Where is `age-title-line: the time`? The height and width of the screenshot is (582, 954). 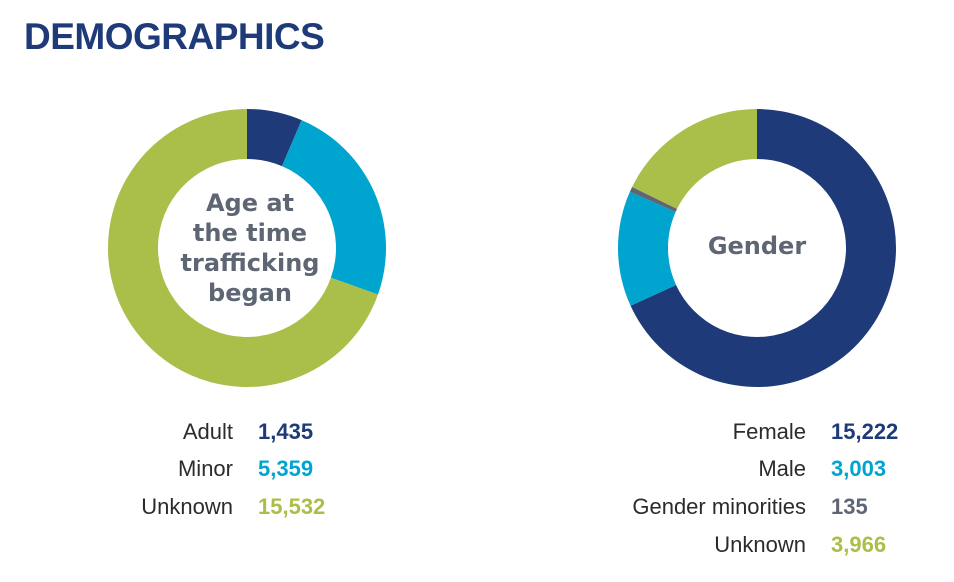 age-title-line: the time is located at coordinates (250, 233).